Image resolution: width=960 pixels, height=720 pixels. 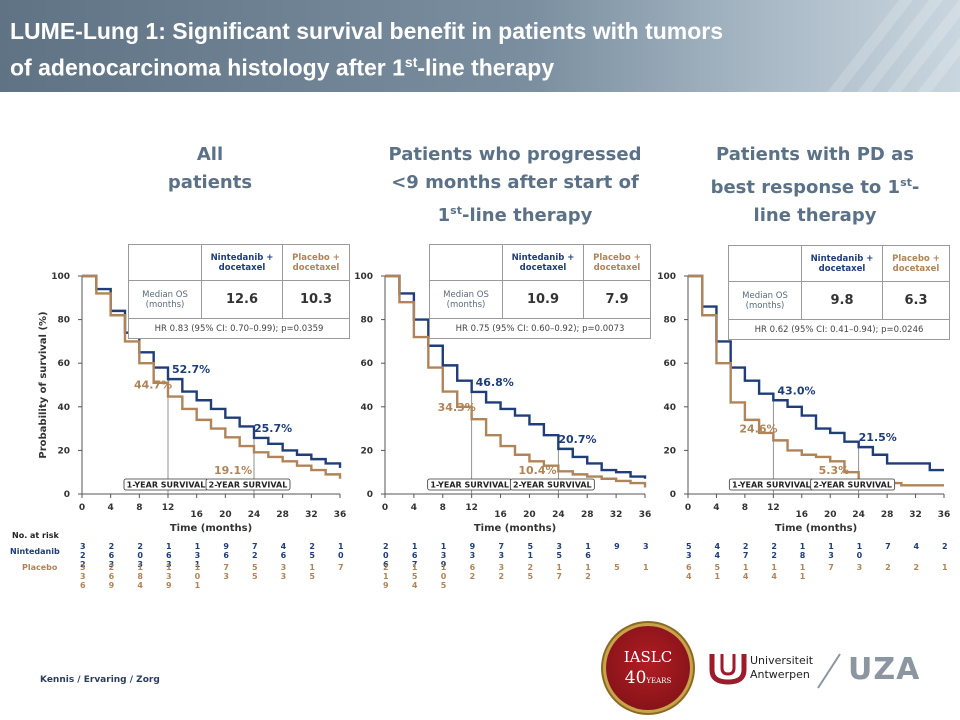 What do you see at coordinates (858, 515) in the screenshot?
I see `panel3-x-tick-label: 24` at bounding box center [858, 515].